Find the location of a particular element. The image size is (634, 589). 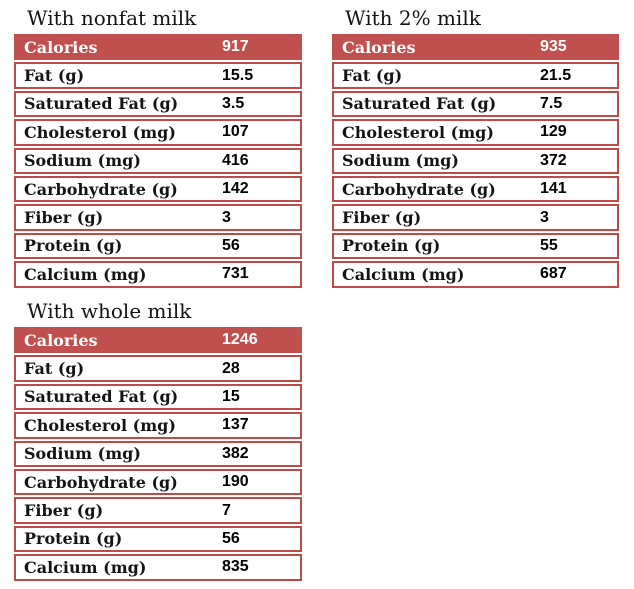

row-value: 7.5 is located at coordinates (551, 103).